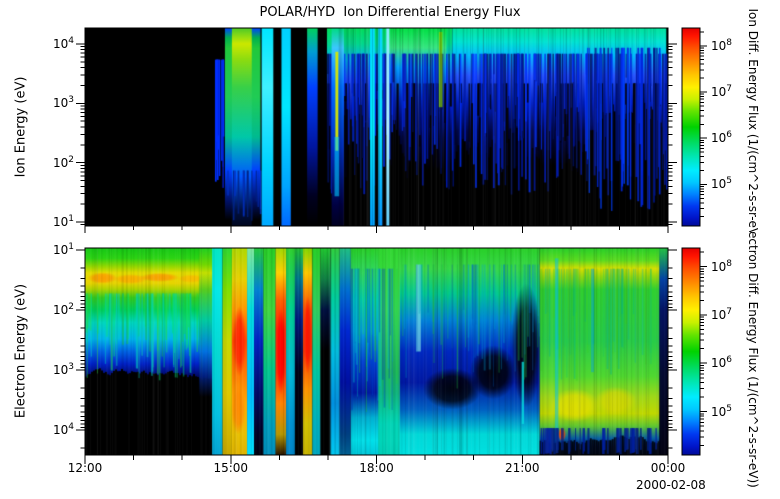 The image size is (780, 499). Describe the element at coordinates (691, 127) in the screenshot. I see `ion-colorbar` at that location.